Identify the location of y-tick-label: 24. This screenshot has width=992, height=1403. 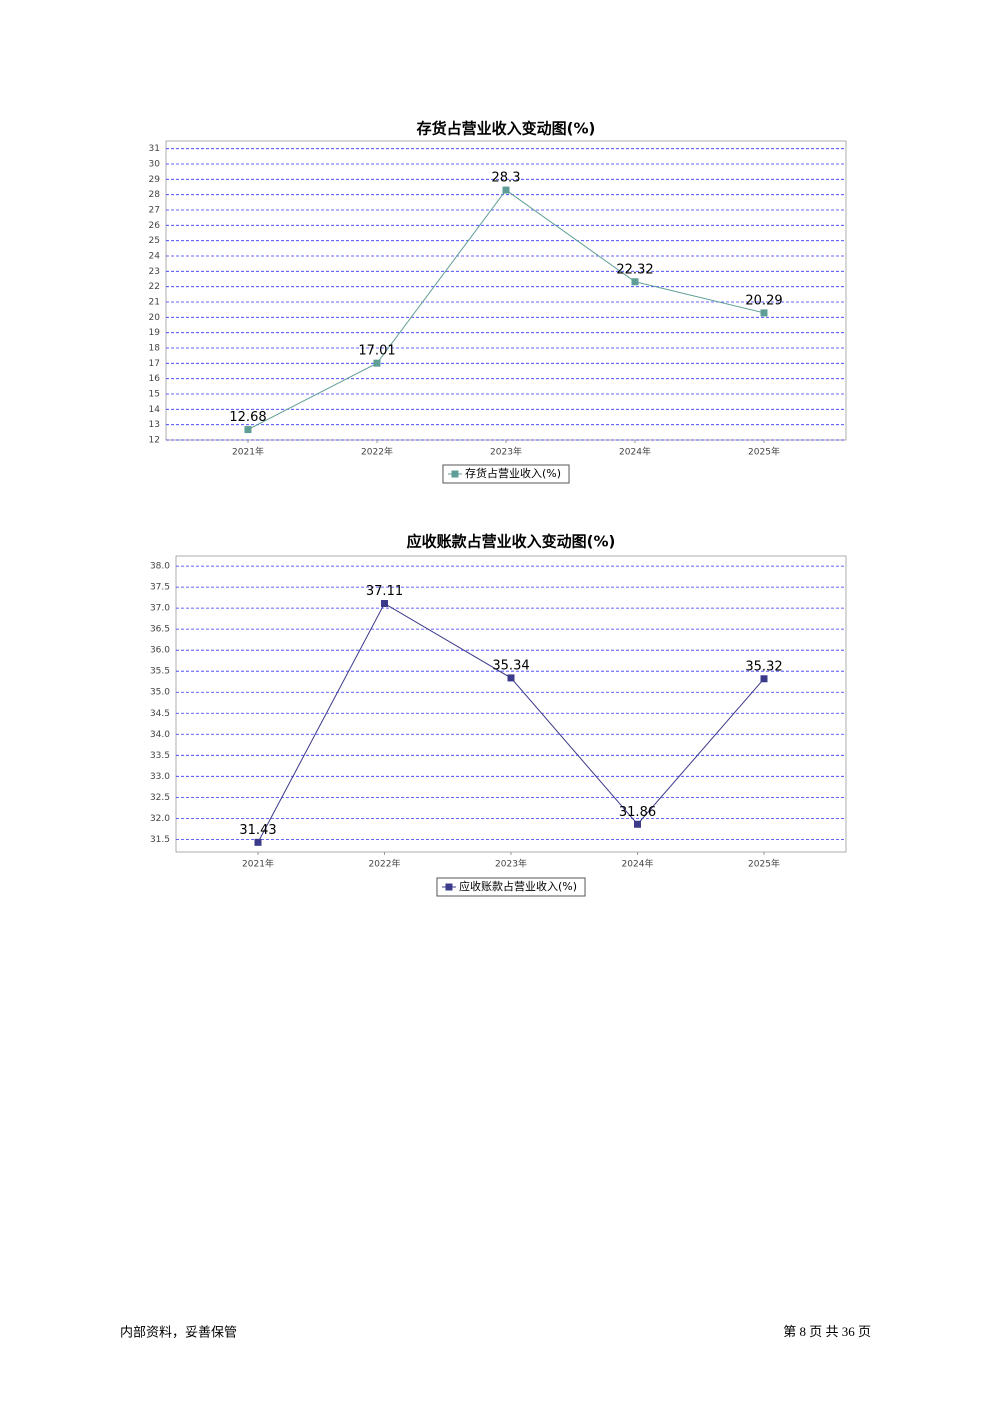
(155, 257).